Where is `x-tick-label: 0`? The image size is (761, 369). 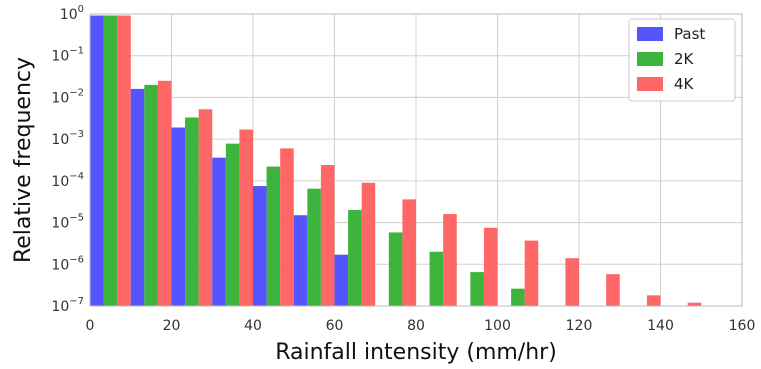 x-tick-label: 0 is located at coordinates (90, 326).